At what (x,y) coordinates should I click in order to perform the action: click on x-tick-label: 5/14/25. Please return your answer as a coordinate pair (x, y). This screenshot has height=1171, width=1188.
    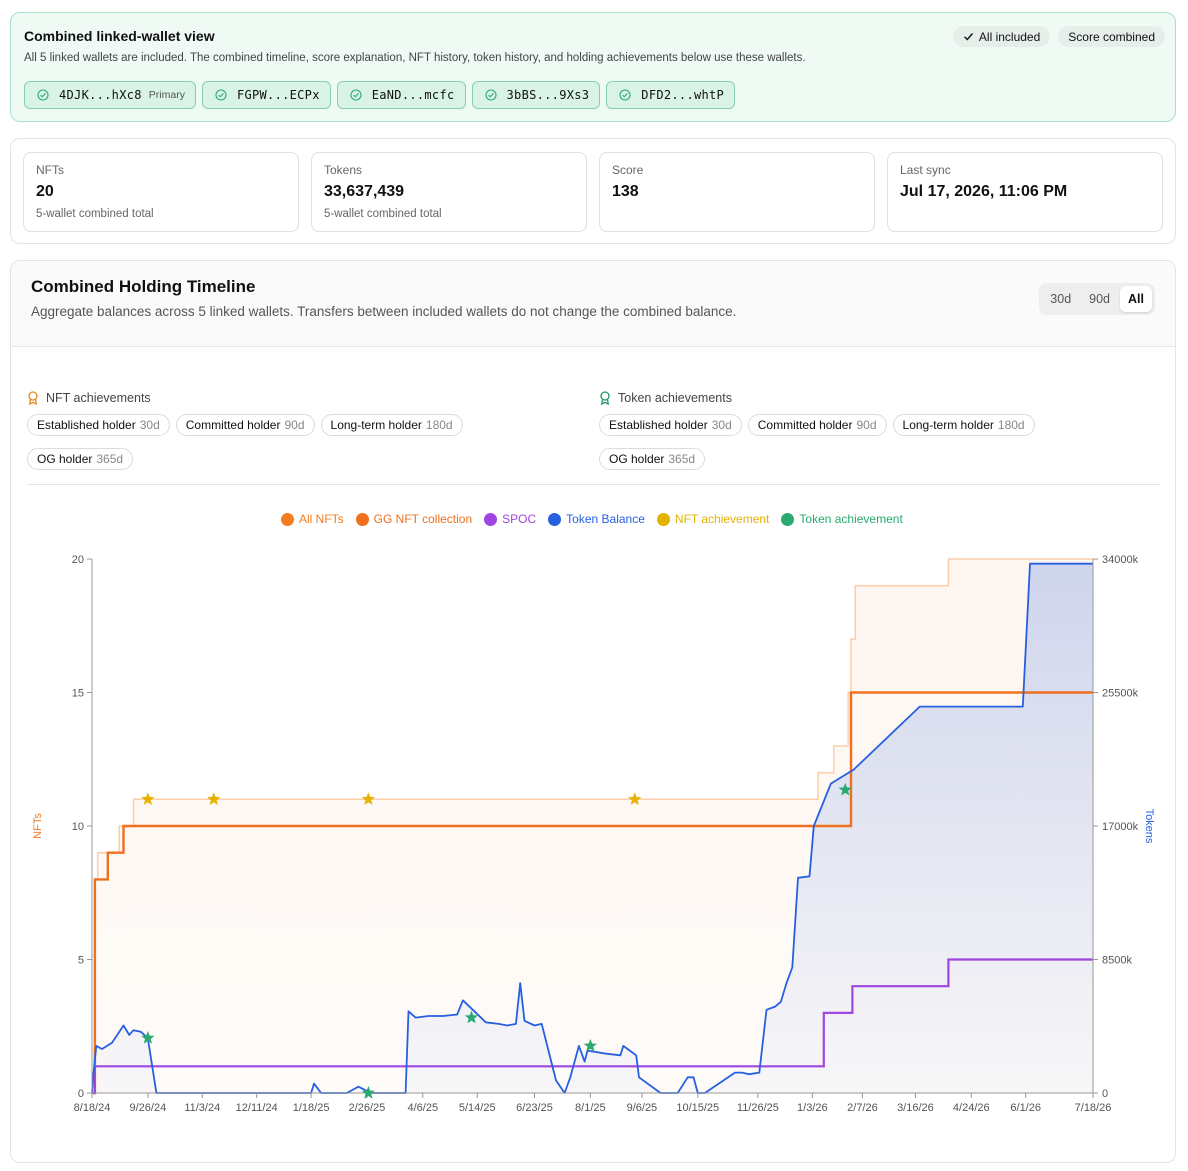
    Looking at the image, I should click on (477, 1108).